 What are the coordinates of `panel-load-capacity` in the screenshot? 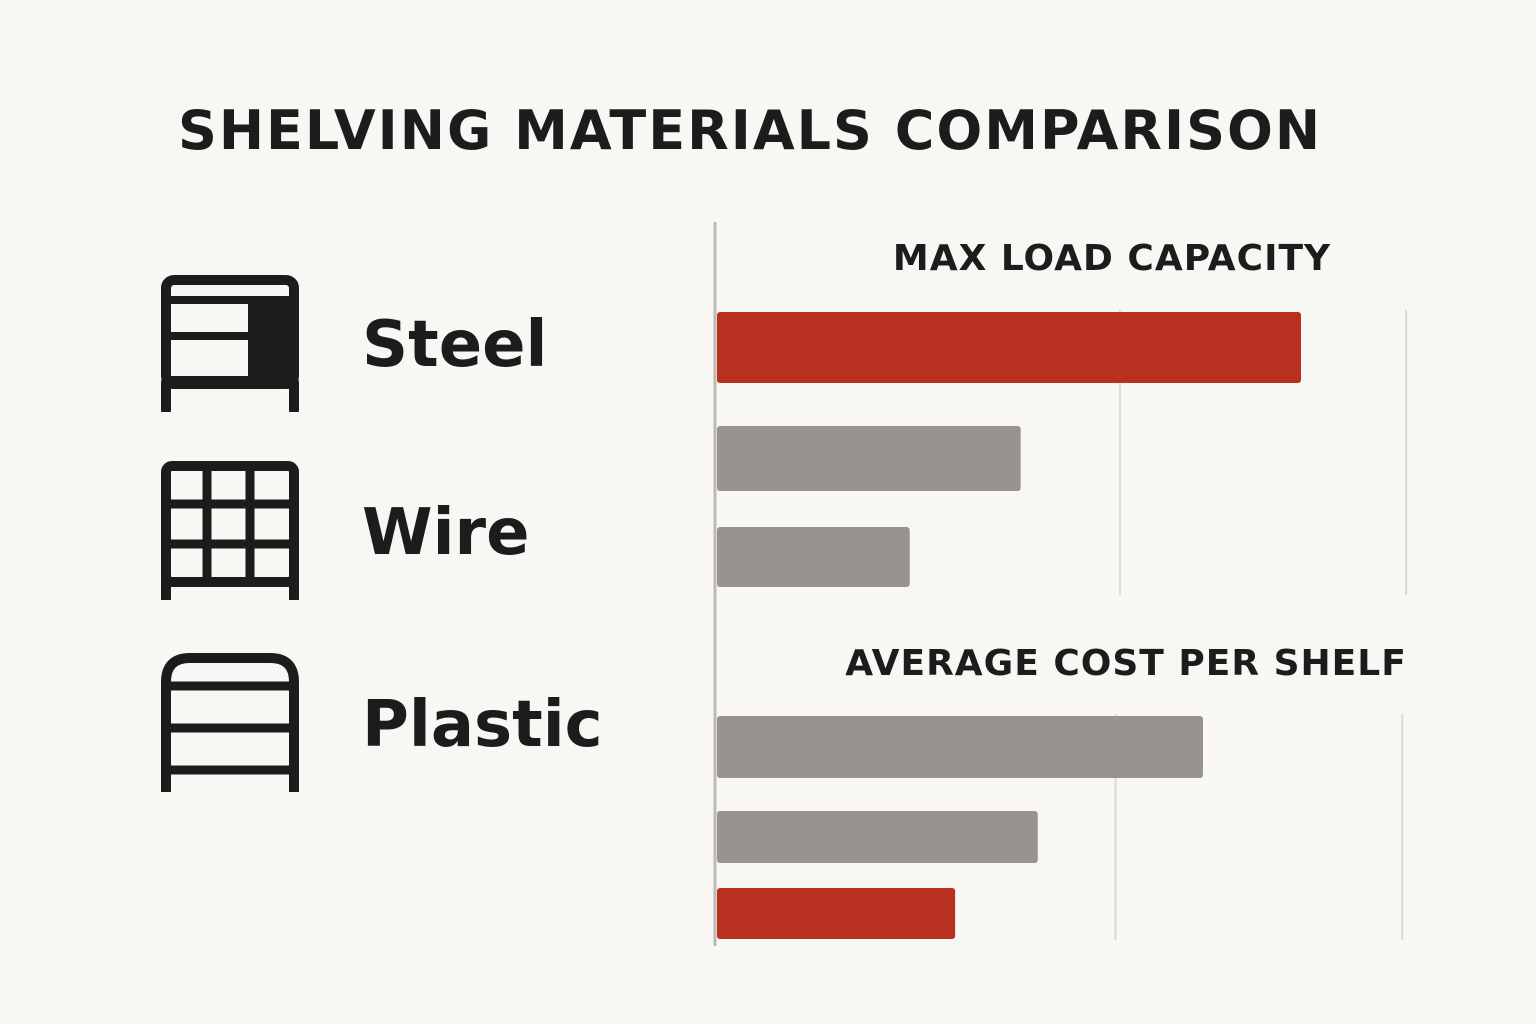 It's located at (1062, 452).